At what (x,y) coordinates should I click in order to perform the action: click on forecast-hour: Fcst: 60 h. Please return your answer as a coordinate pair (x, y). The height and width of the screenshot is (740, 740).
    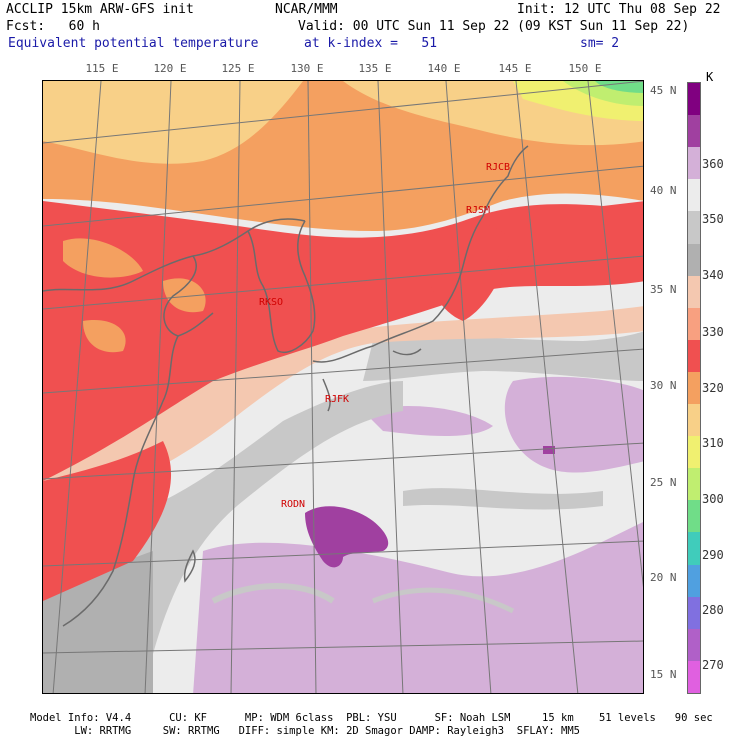
    Looking at the image, I should click on (53, 26).